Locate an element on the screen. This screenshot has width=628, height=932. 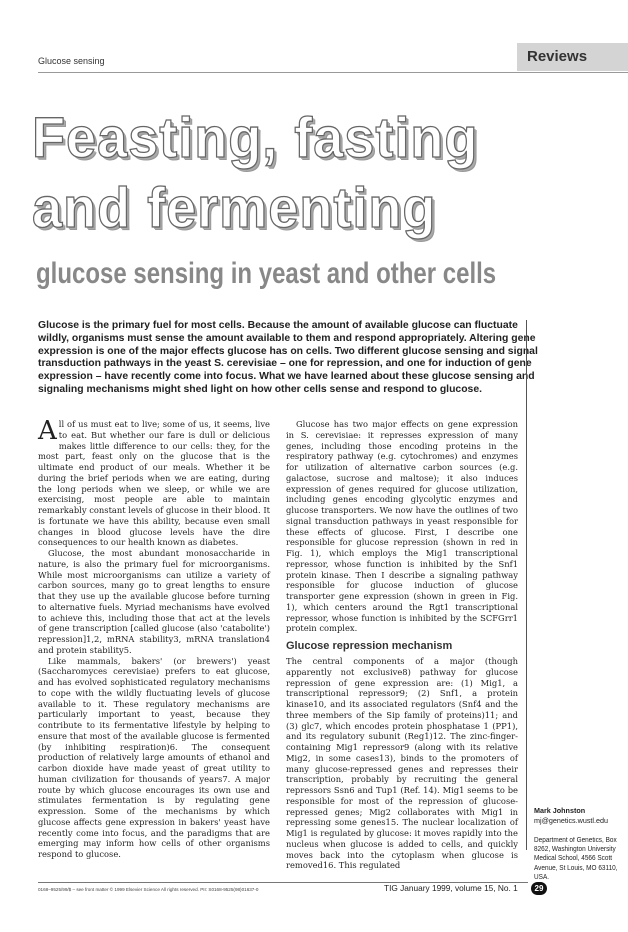
running-header-section: Glucose sensing is located at coordinates (71, 61).